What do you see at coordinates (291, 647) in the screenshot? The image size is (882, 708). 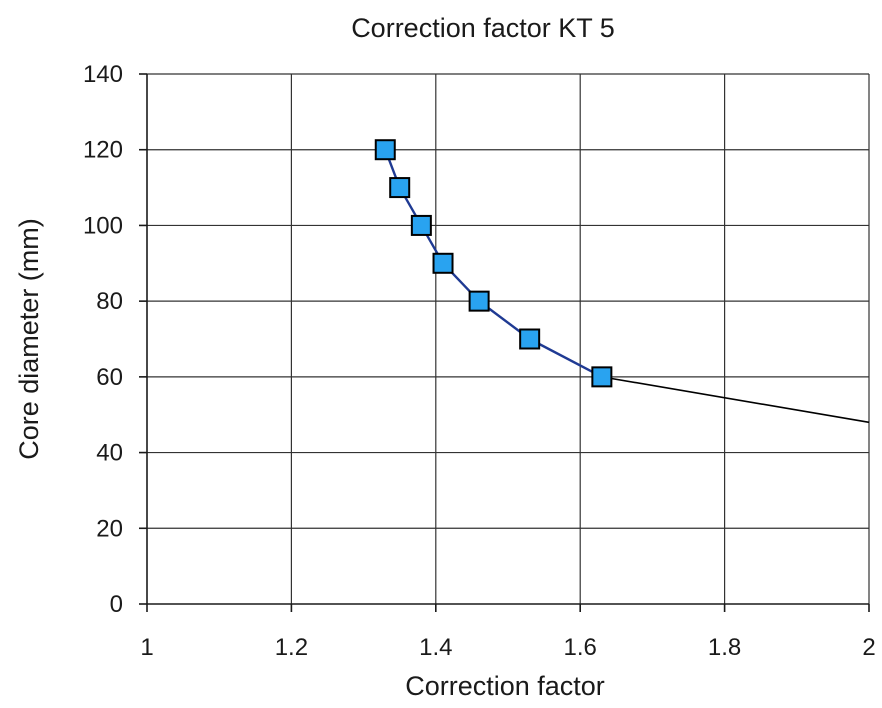 I see `x-tick-label: 1.2` at bounding box center [291, 647].